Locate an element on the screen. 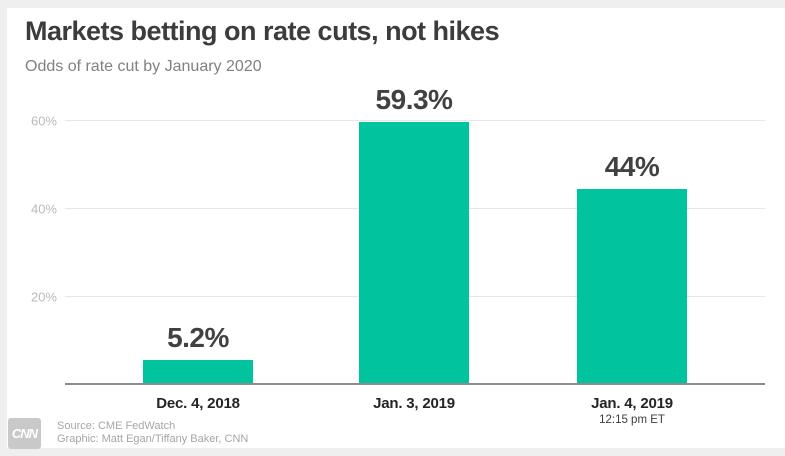  x-axis-label: Jan. 4, 2019 12:15 pm ET is located at coordinates (632, 410).